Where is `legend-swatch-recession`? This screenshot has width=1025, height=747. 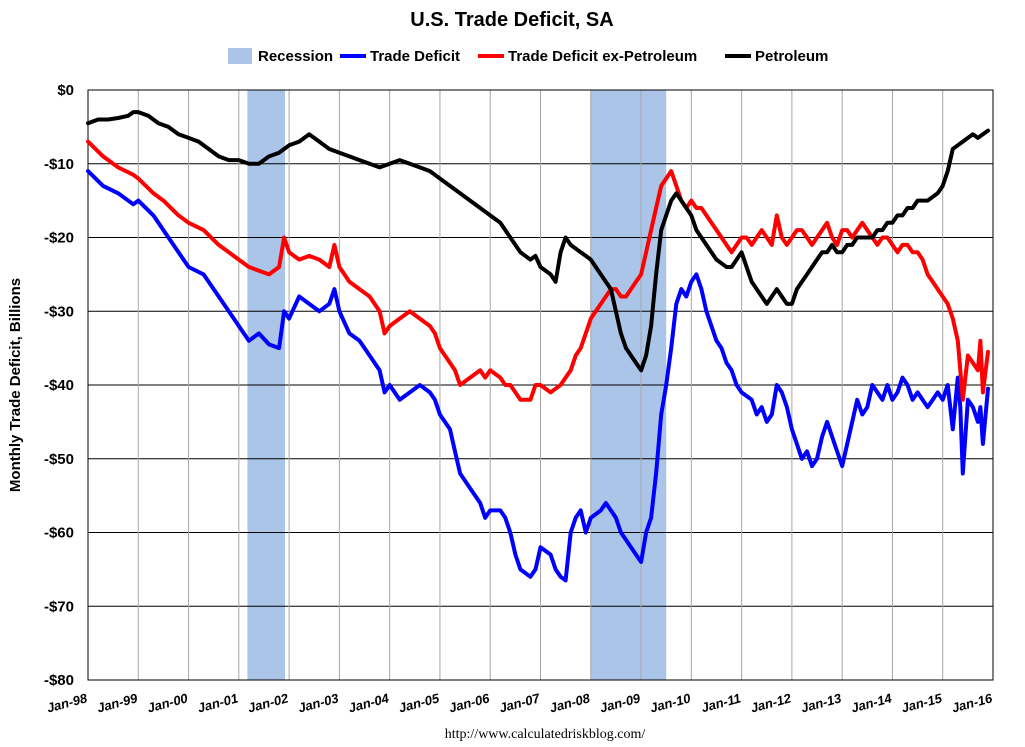 legend-swatch-recession is located at coordinates (240, 56).